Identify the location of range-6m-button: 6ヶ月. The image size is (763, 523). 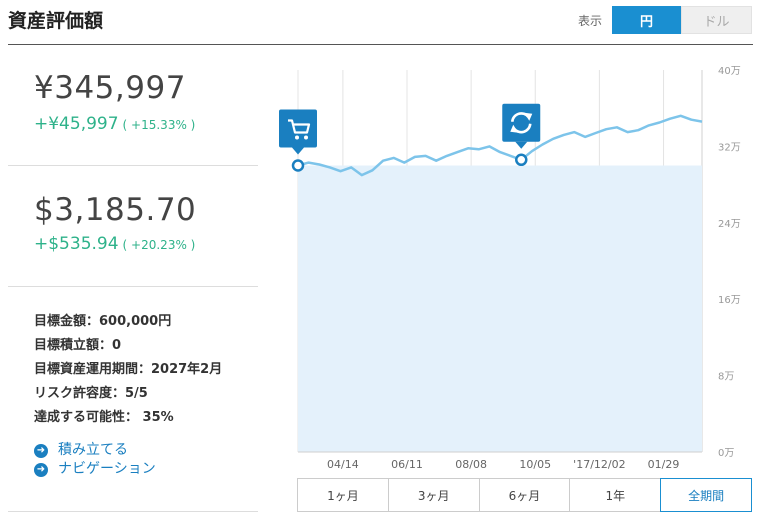
(524, 495).